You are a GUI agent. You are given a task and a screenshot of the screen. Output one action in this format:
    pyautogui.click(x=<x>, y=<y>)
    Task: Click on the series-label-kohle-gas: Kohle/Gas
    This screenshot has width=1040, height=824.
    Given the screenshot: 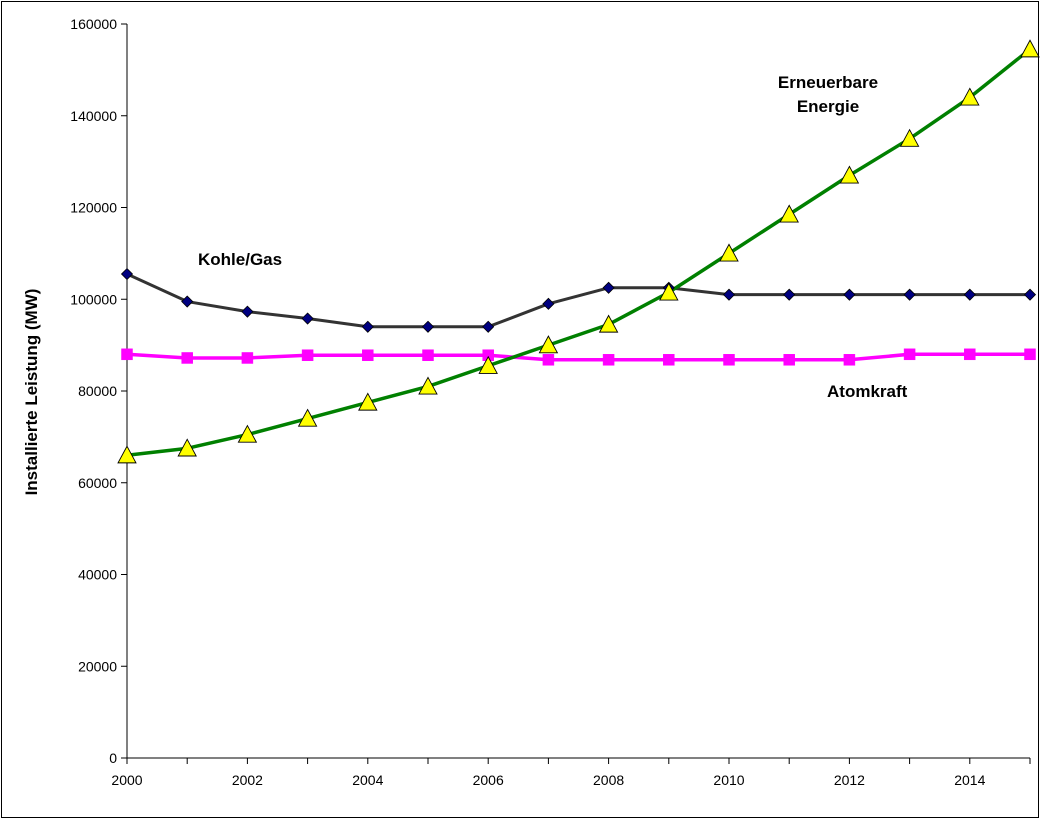 What is the action you would take?
    pyautogui.click(x=240, y=259)
    